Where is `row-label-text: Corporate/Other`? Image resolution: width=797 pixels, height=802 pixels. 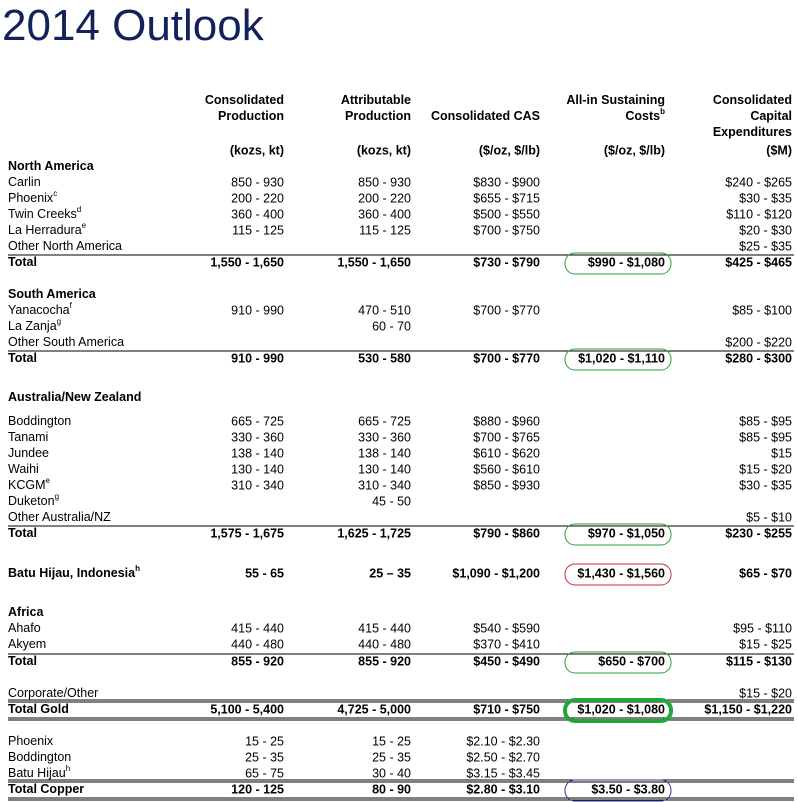
row-label-text: Corporate/Other is located at coordinates (53, 693).